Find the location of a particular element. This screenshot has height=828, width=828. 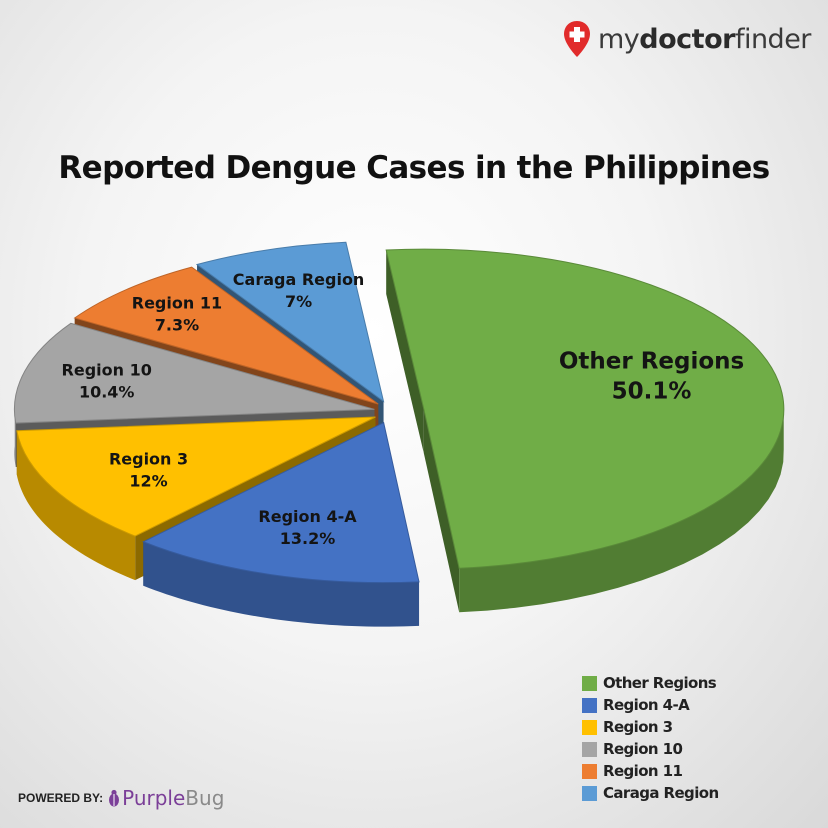

purplebug-brand-bug: Bug is located at coordinates (205, 798).